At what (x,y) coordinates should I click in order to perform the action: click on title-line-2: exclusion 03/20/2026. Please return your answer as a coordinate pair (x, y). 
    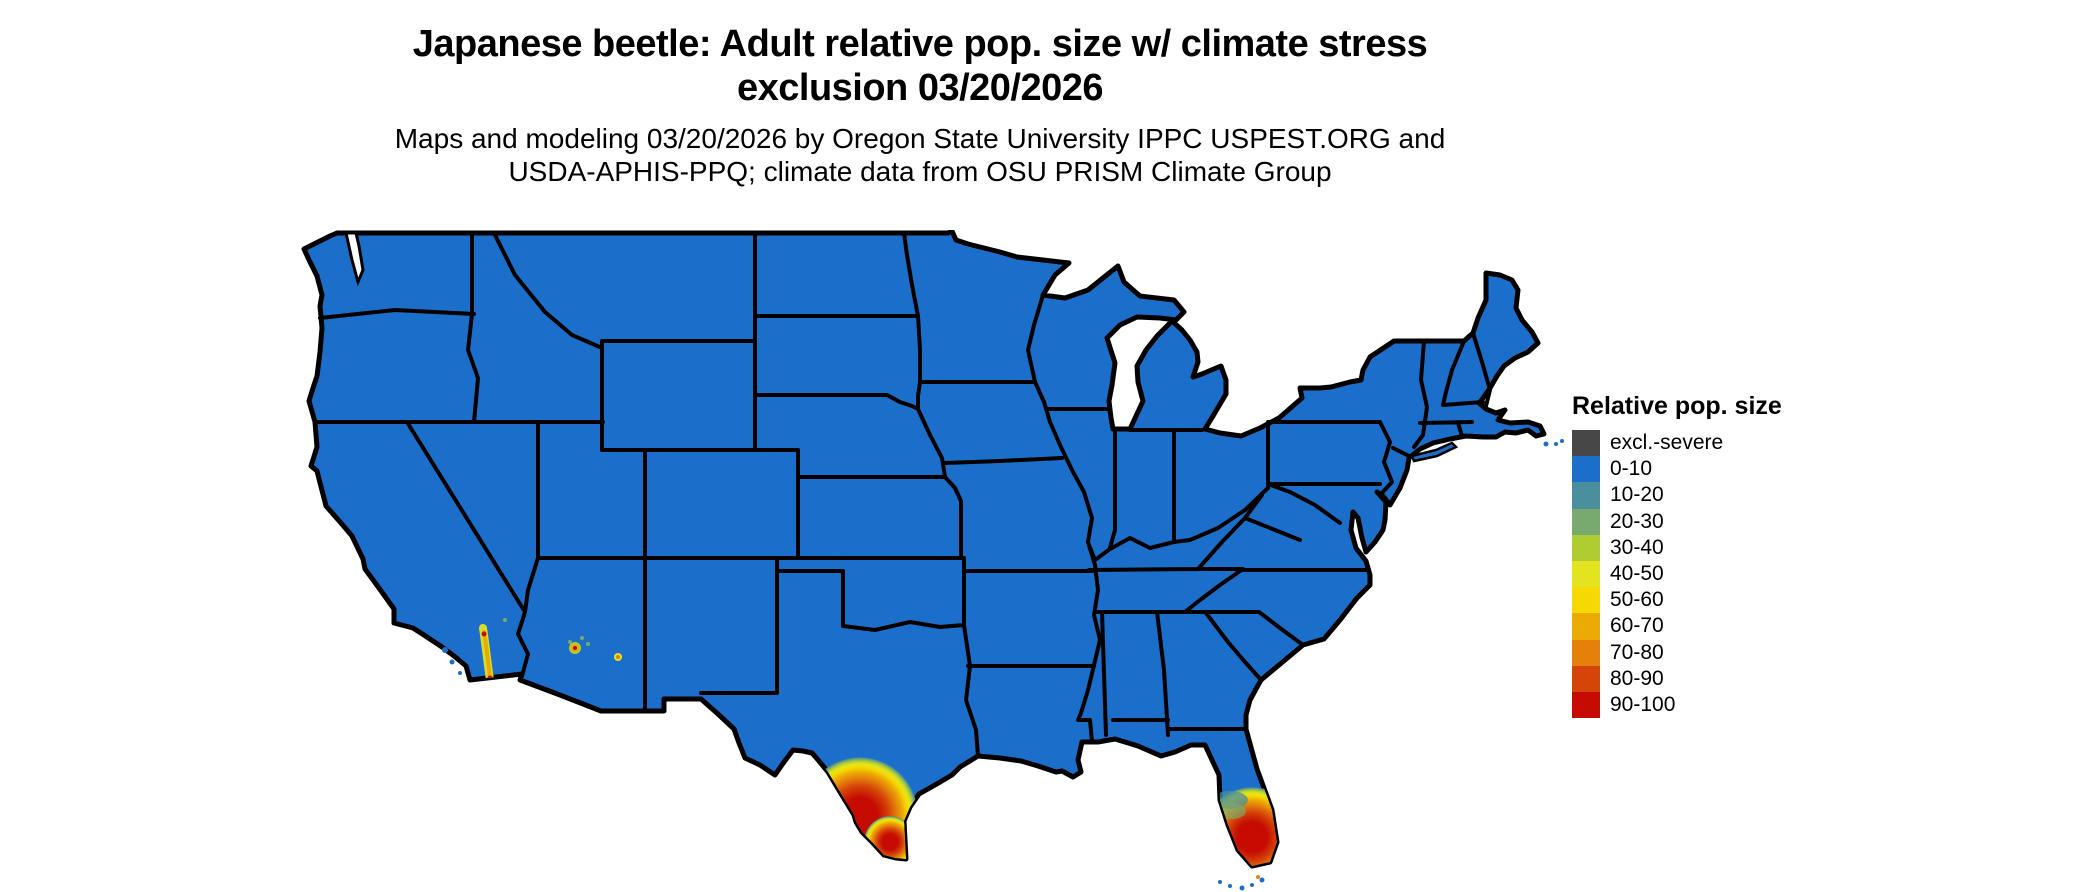
    Looking at the image, I should click on (920, 88).